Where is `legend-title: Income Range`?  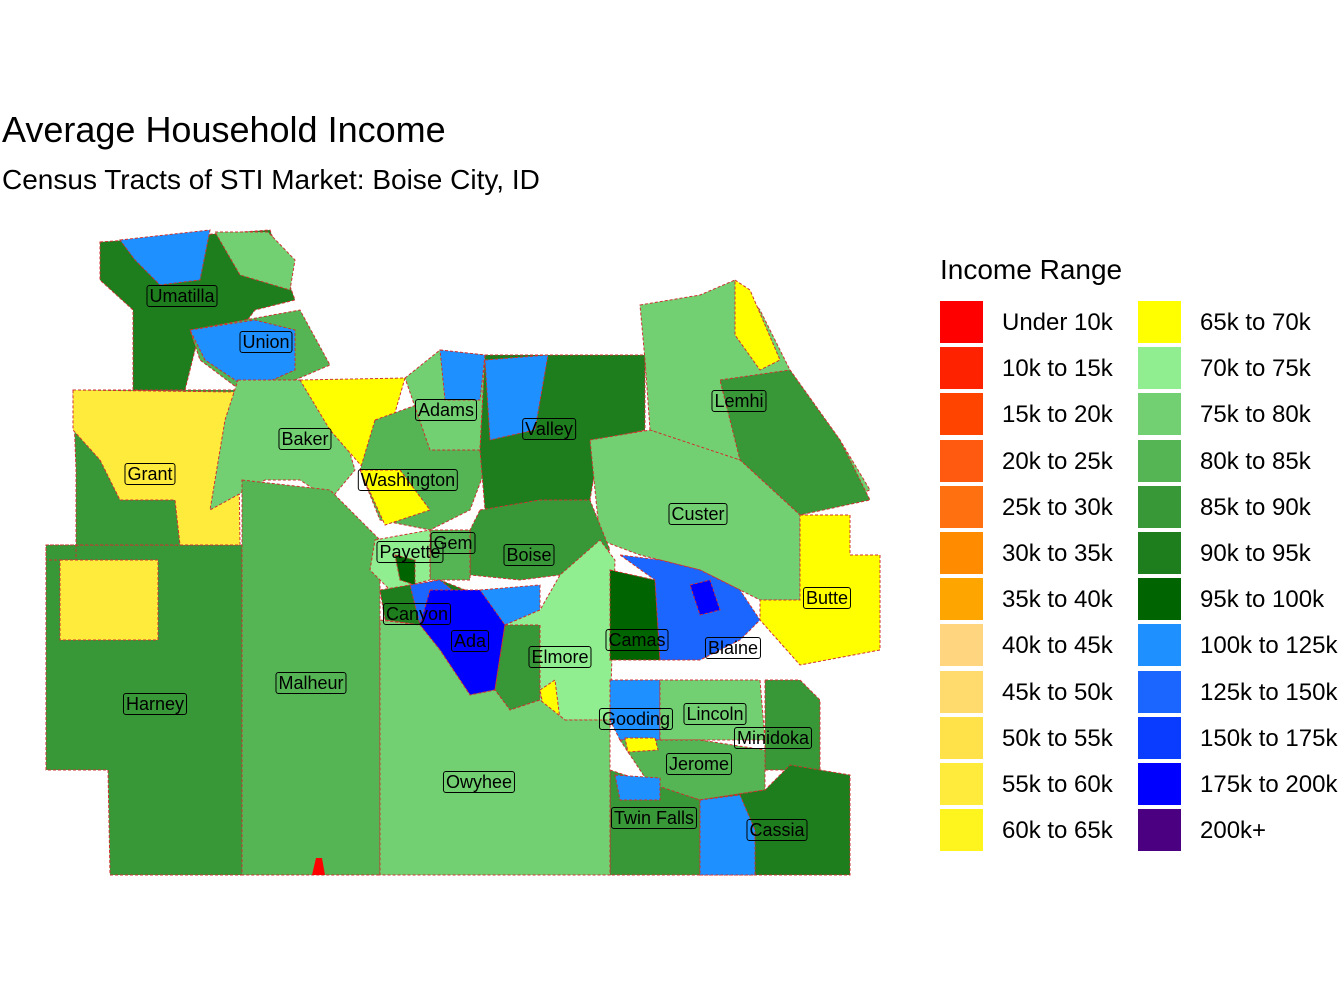
legend-title: Income Range is located at coordinates (1031, 269).